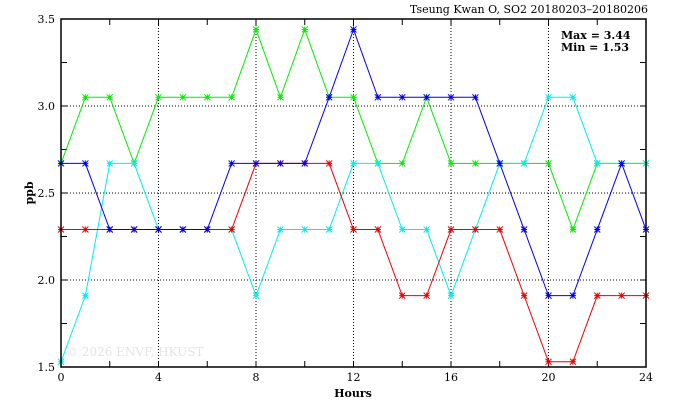  Describe the element at coordinates (256, 377) in the screenshot. I see `x-tick-label: 8` at that location.